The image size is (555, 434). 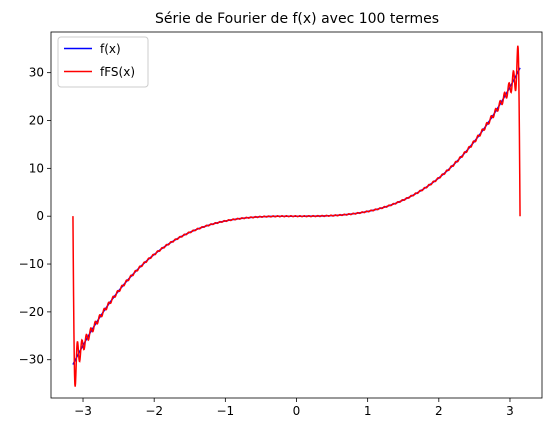 What do you see at coordinates (31, 360) in the screenshot?
I see `y-tick-label: −30` at bounding box center [31, 360].